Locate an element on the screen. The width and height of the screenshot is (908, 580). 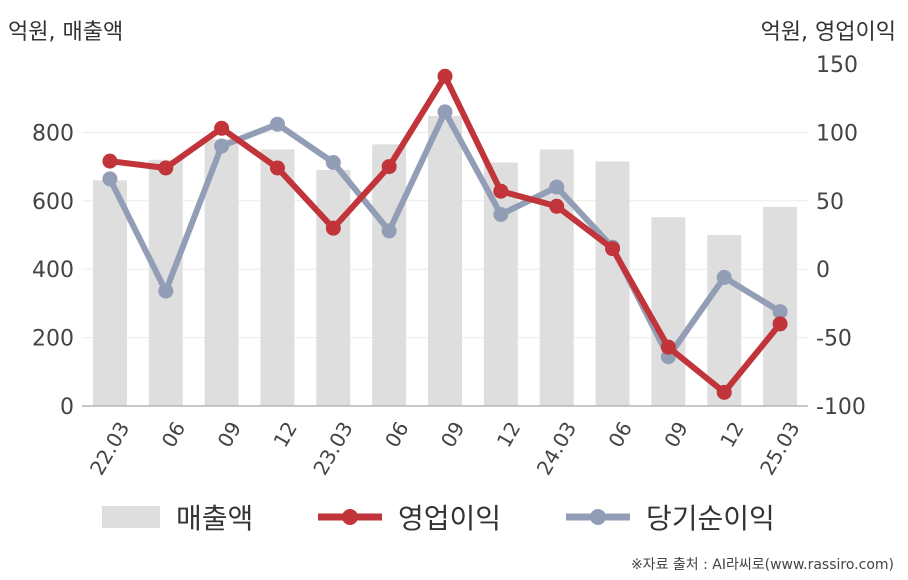
legend-item-operating-profit: 영업이익 is located at coordinates (409, 517).